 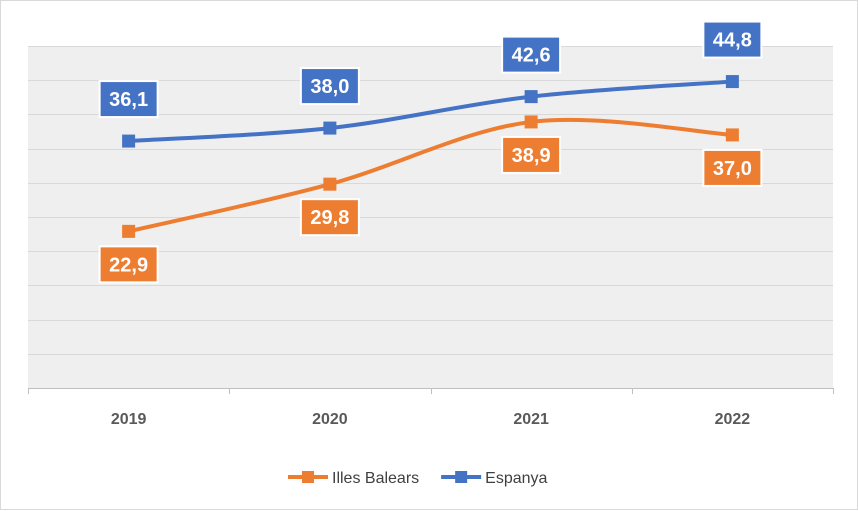 I want to click on data-label: 36,1, so click(x=128, y=99).